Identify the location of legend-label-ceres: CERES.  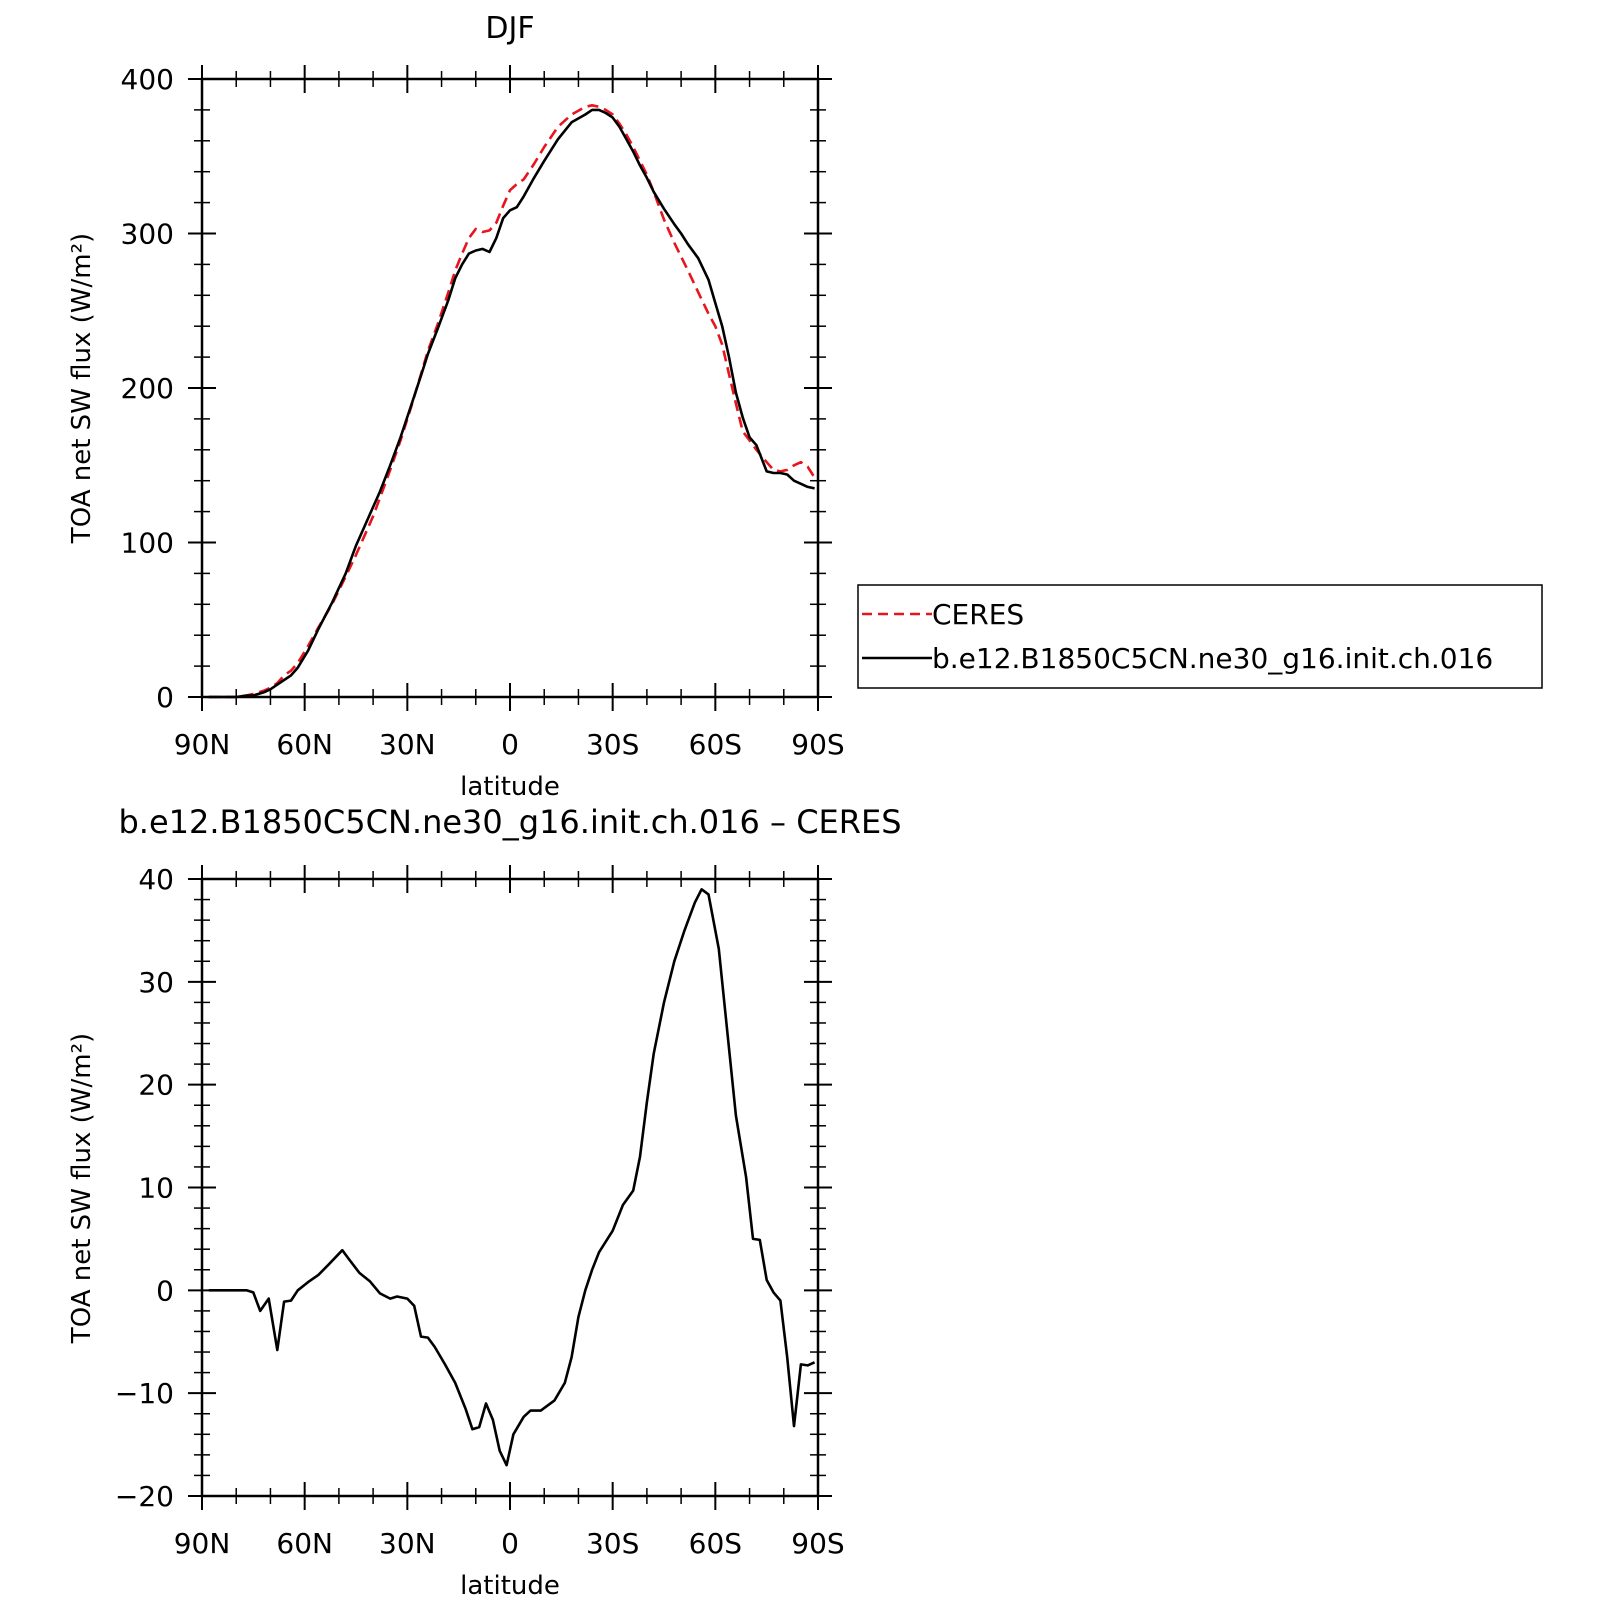
(978, 614).